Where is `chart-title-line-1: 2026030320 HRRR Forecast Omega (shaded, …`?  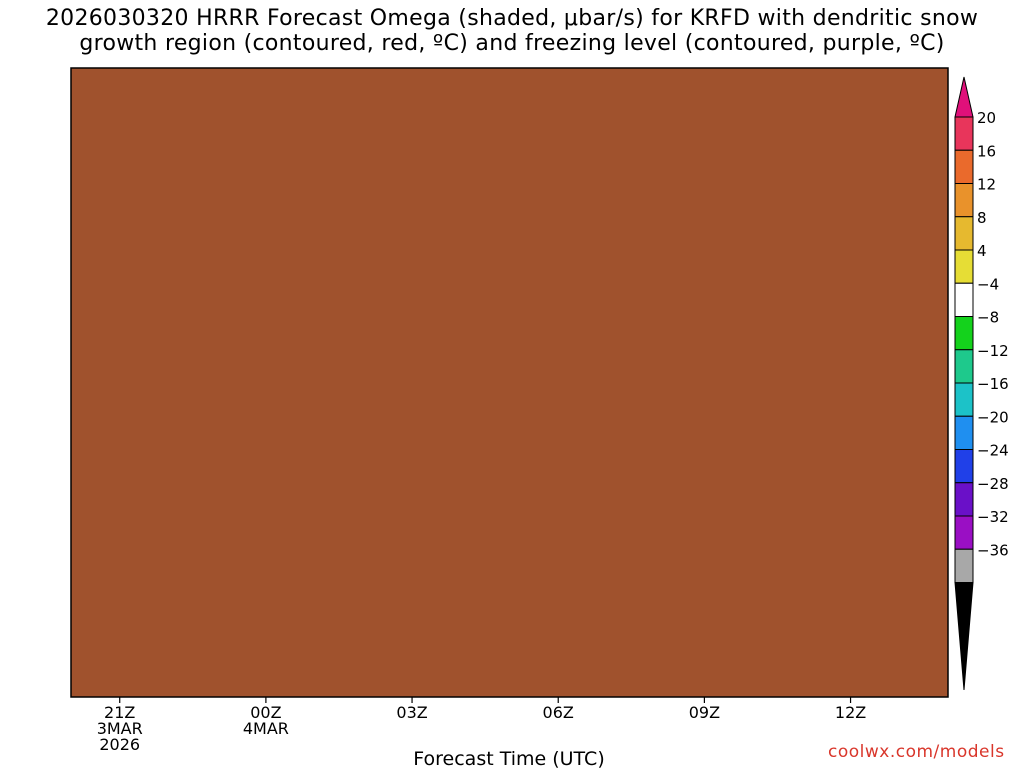
chart-title-line-1: 2026030320 HRRR Forecast Omega (shaded, … is located at coordinates (512, 18).